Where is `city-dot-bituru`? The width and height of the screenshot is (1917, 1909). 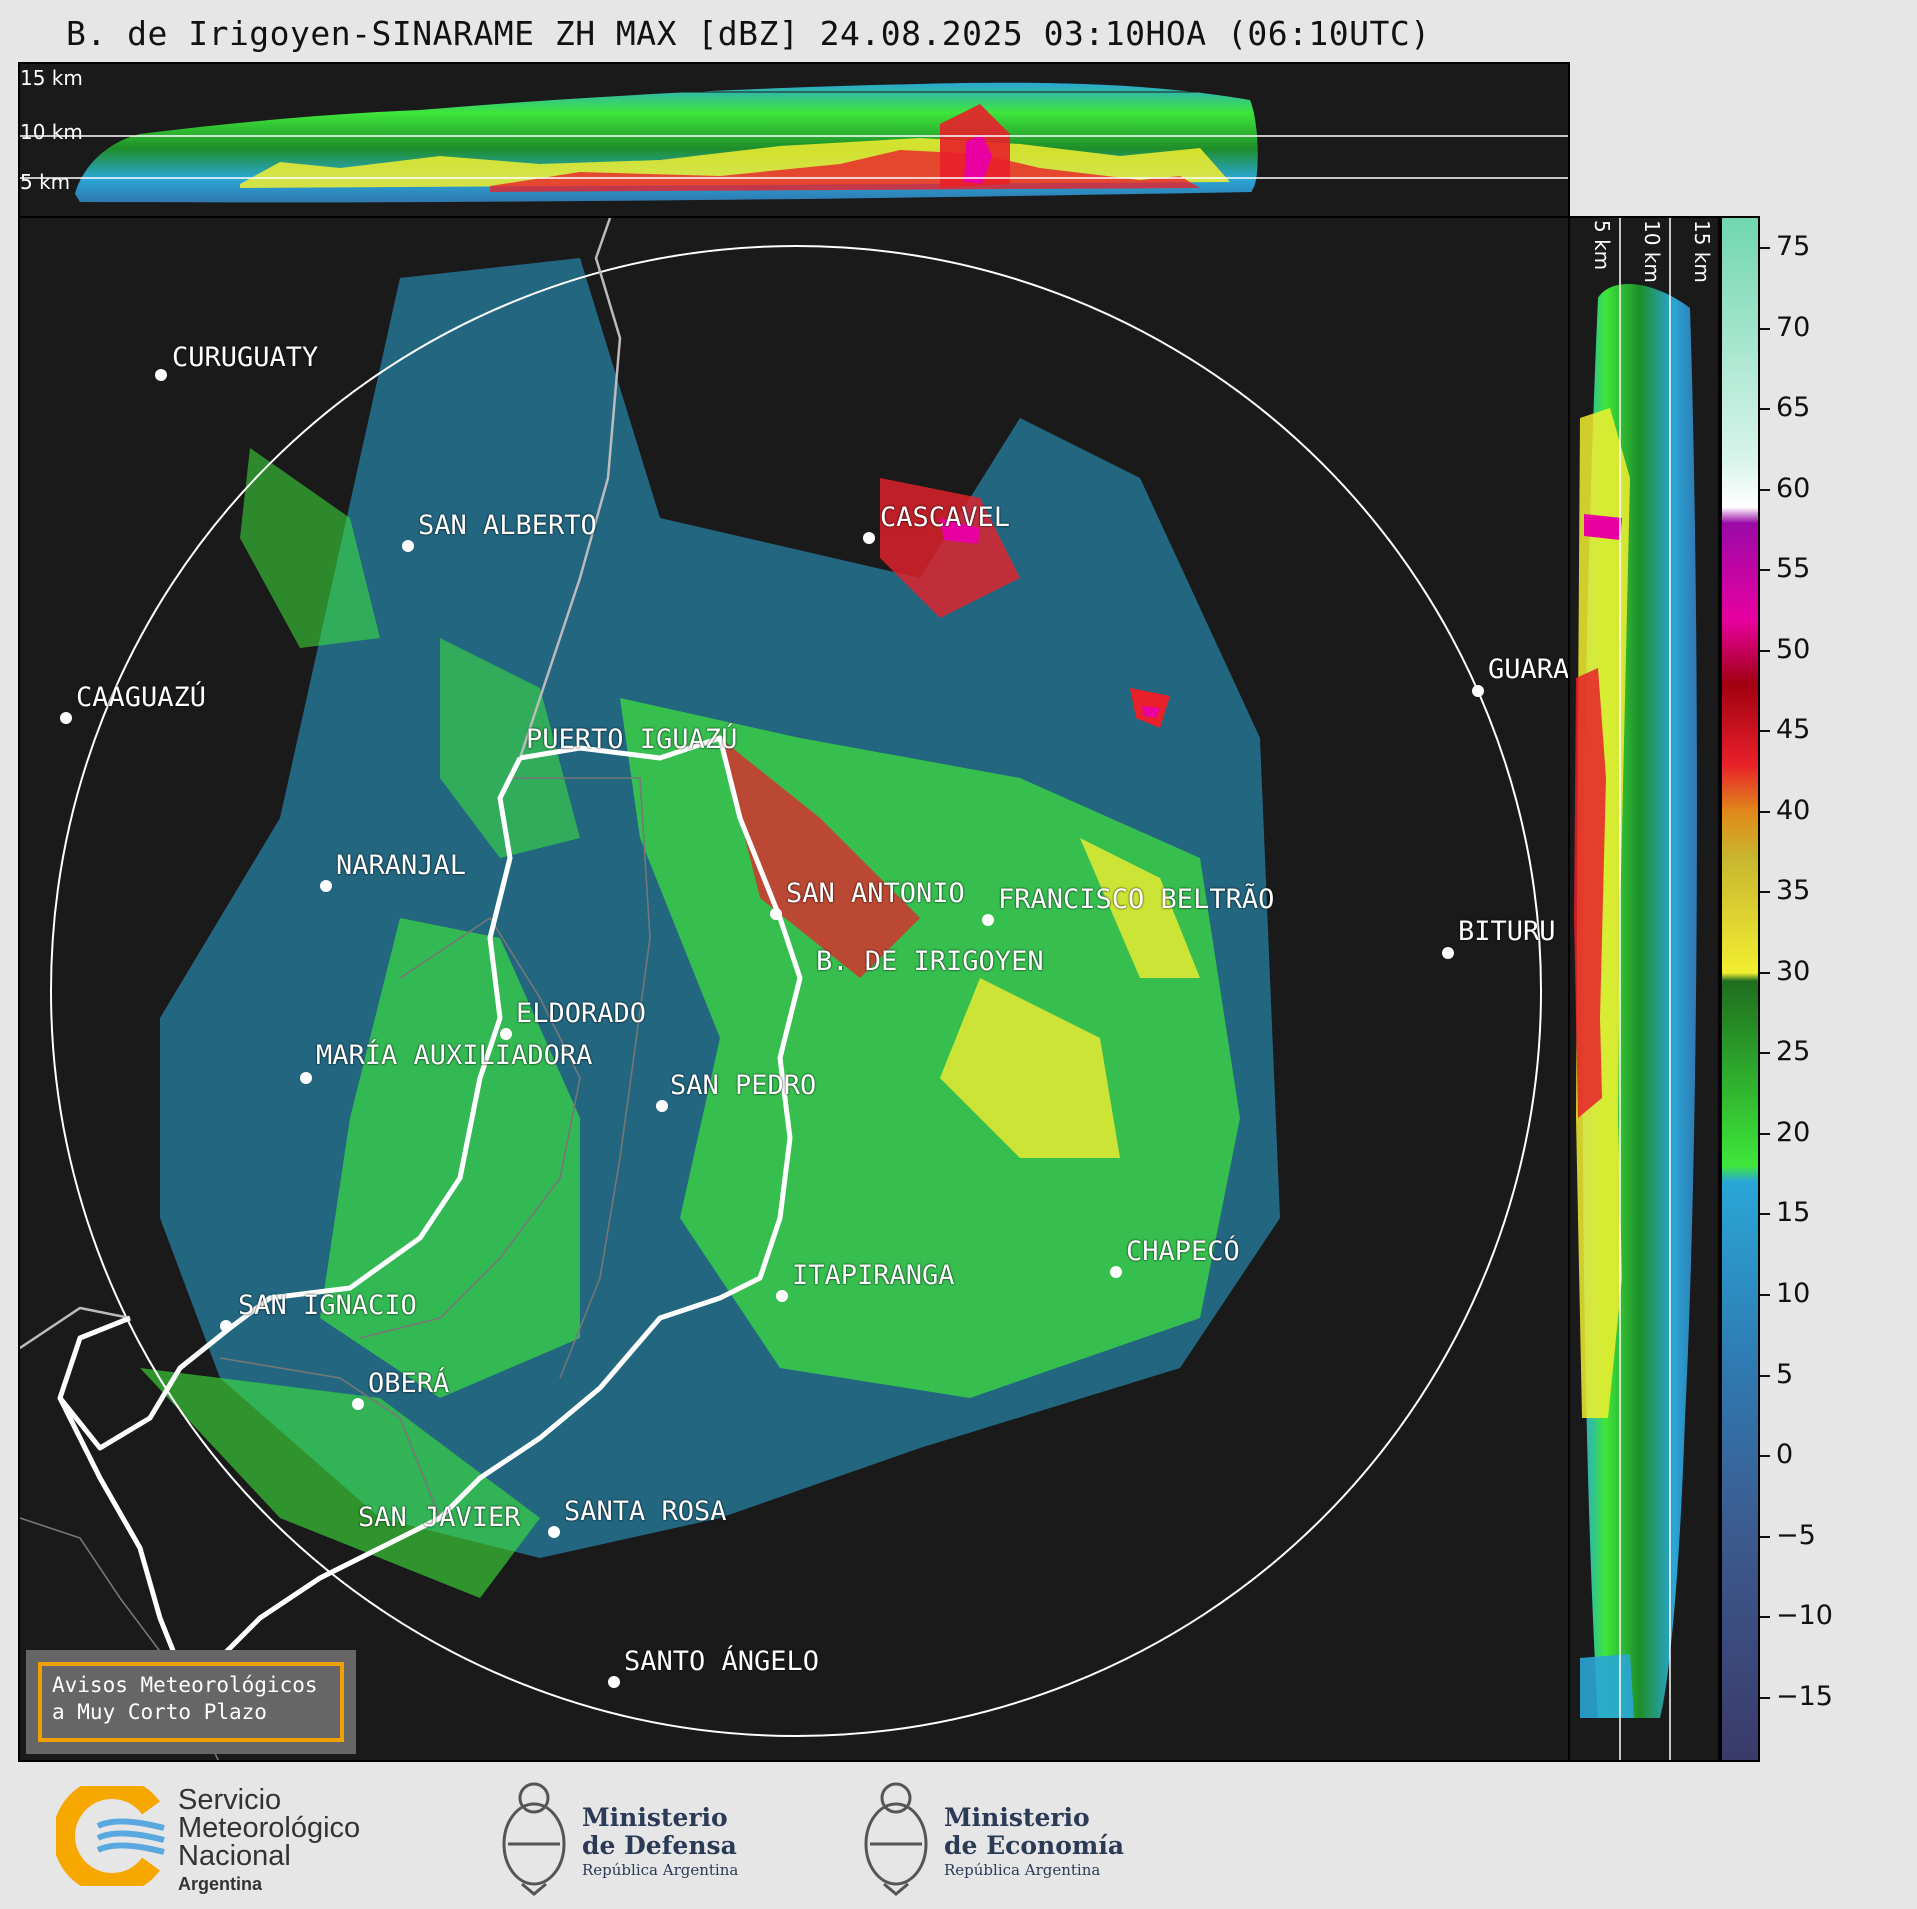
city-dot-bituru is located at coordinates (1448, 953).